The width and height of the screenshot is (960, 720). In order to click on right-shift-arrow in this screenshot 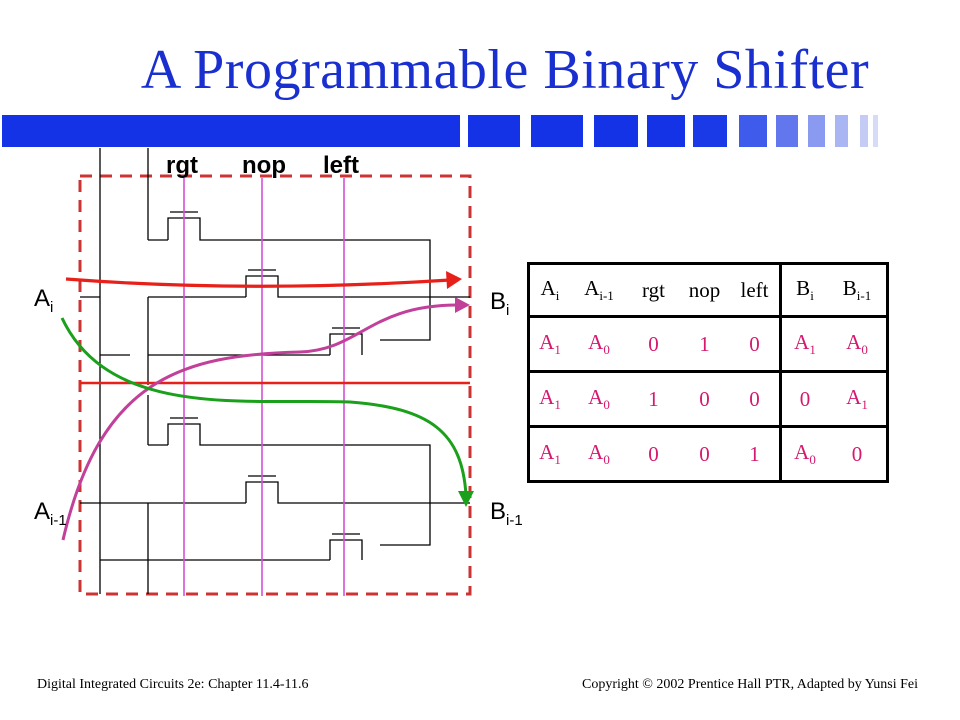, I will do `click(265, 419)`.